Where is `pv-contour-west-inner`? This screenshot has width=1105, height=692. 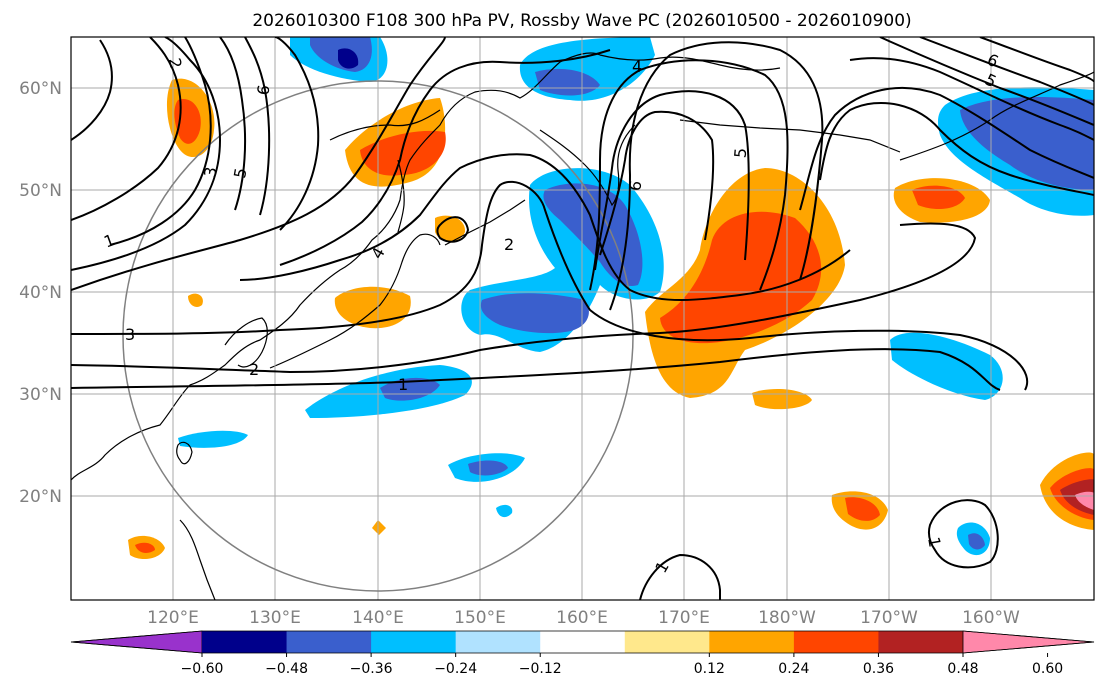 pv-contour-west-inner is located at coordinates (297, 134).